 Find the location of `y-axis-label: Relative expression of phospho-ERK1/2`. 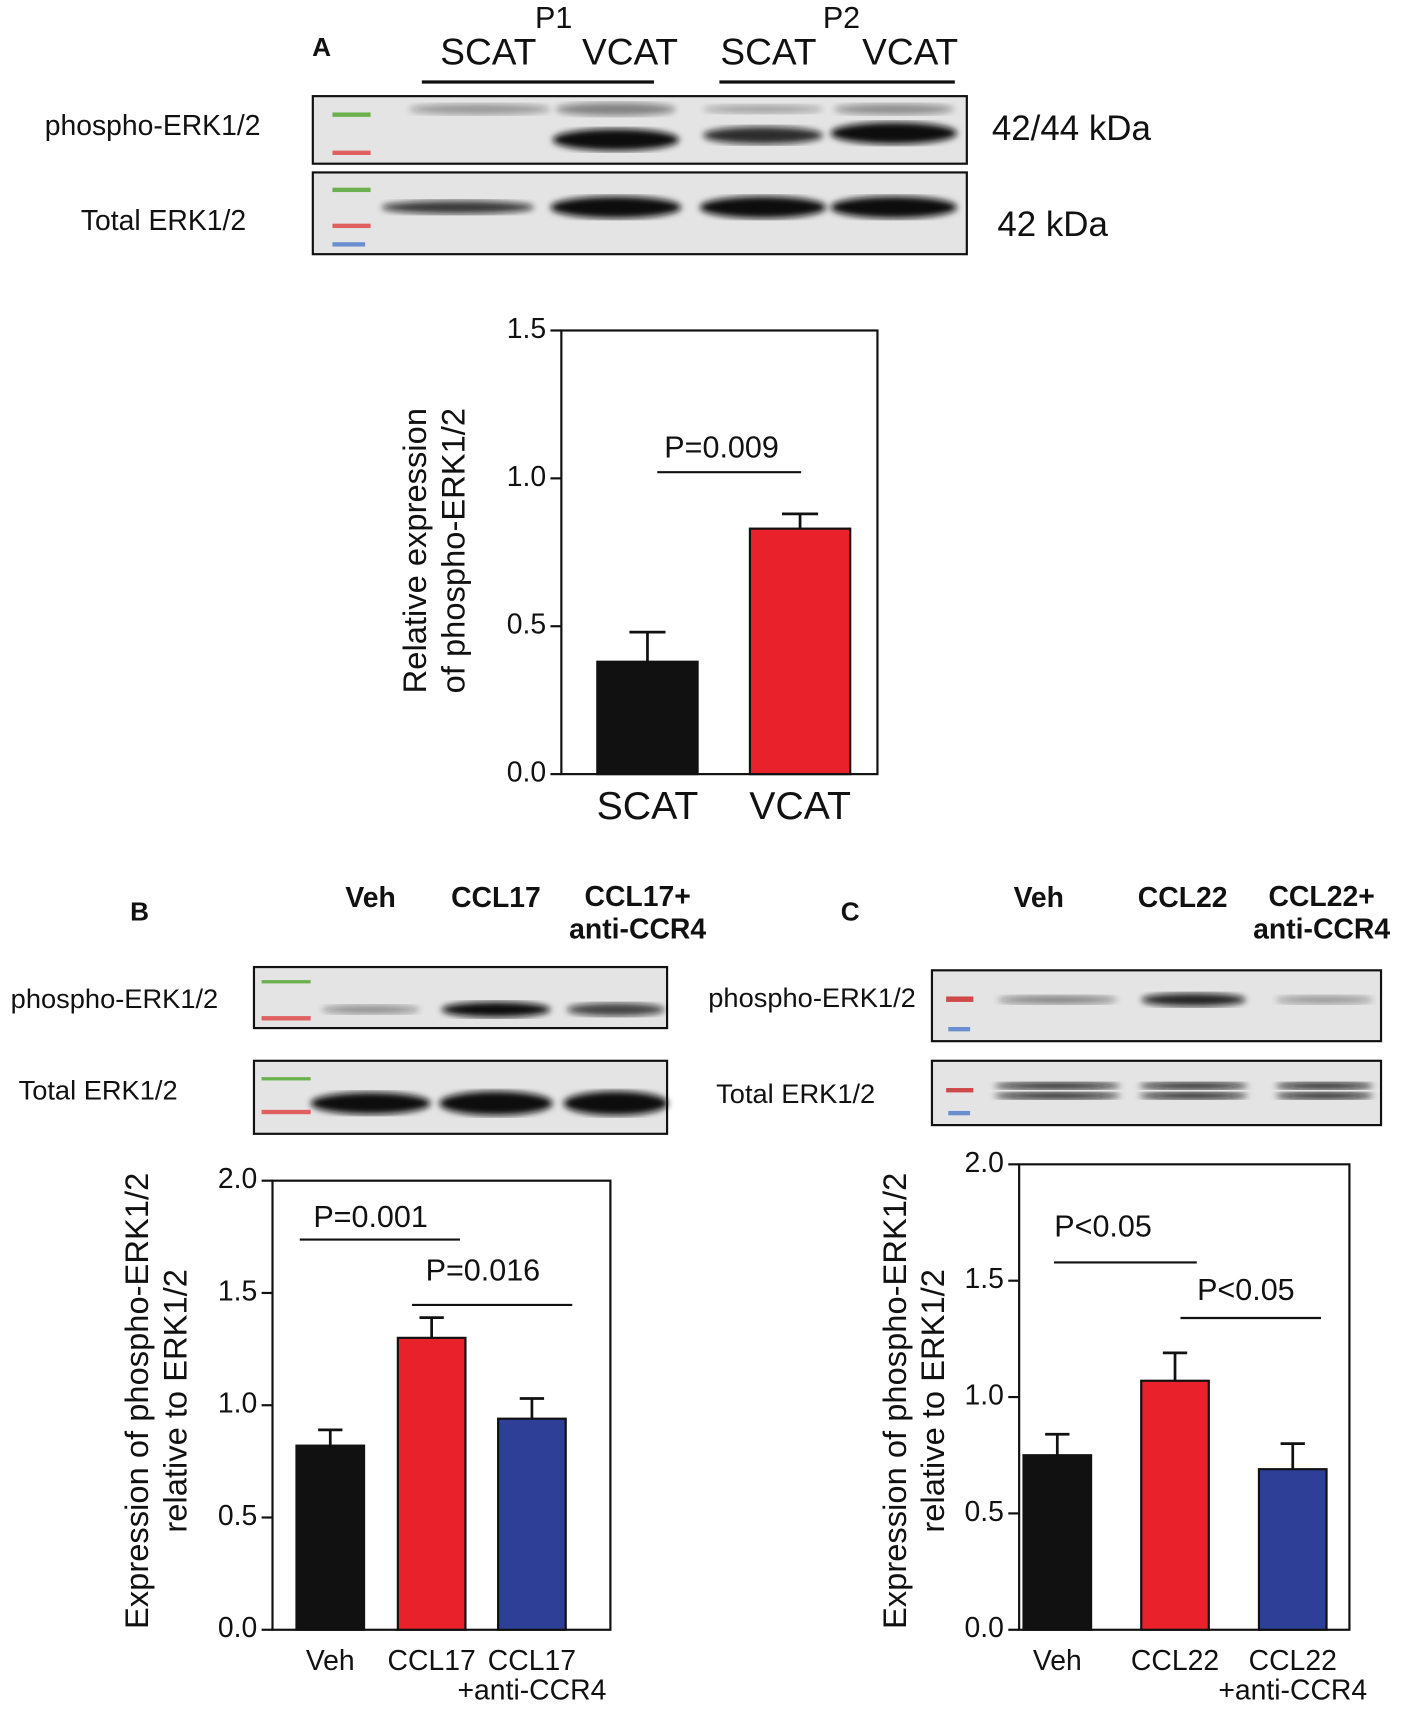

y-axis-label: Relative expression of phospho-ERK1/2 is located at coordinates (434, 550).